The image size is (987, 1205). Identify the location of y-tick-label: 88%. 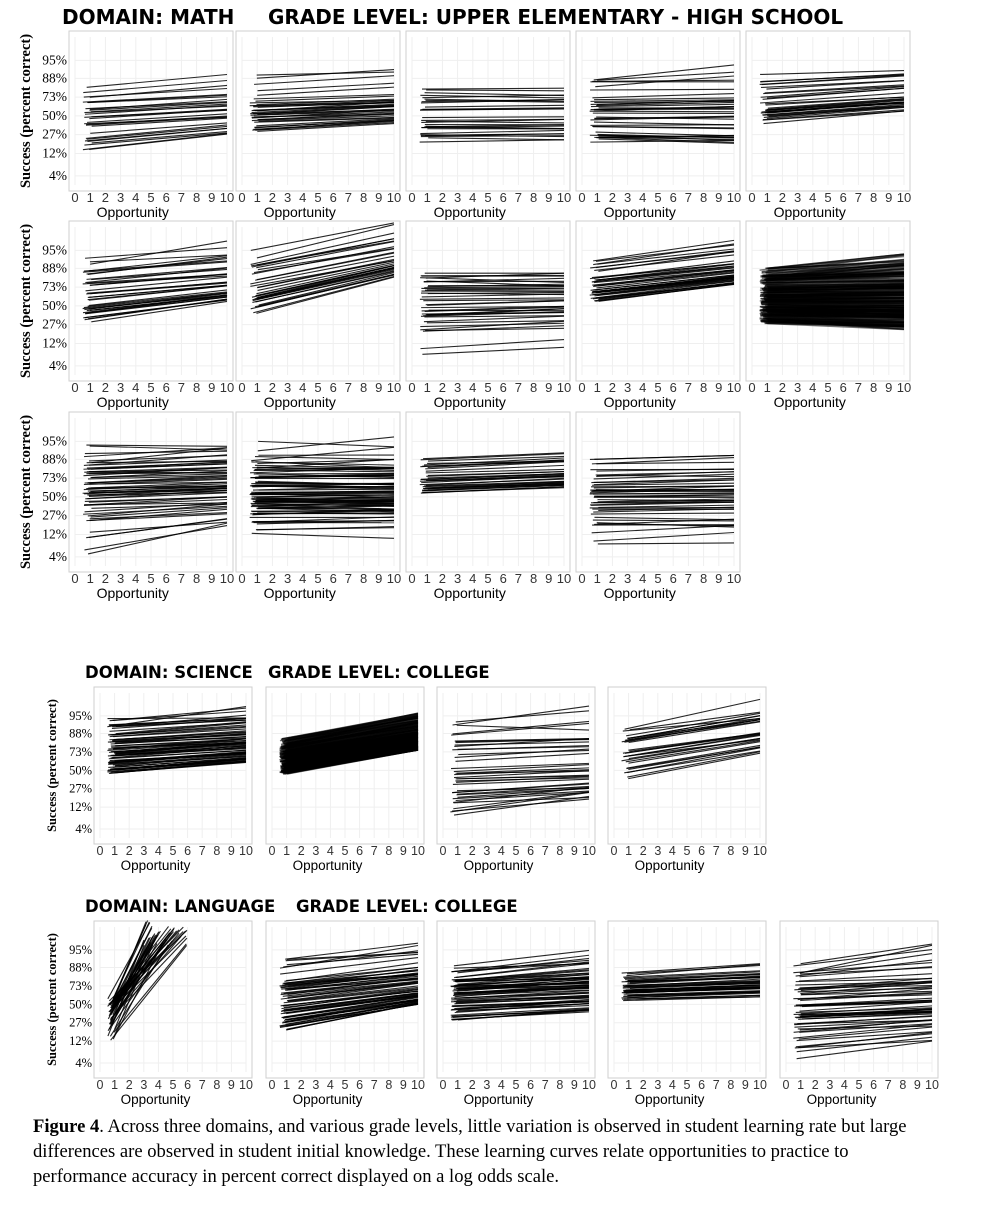
(54, 458).